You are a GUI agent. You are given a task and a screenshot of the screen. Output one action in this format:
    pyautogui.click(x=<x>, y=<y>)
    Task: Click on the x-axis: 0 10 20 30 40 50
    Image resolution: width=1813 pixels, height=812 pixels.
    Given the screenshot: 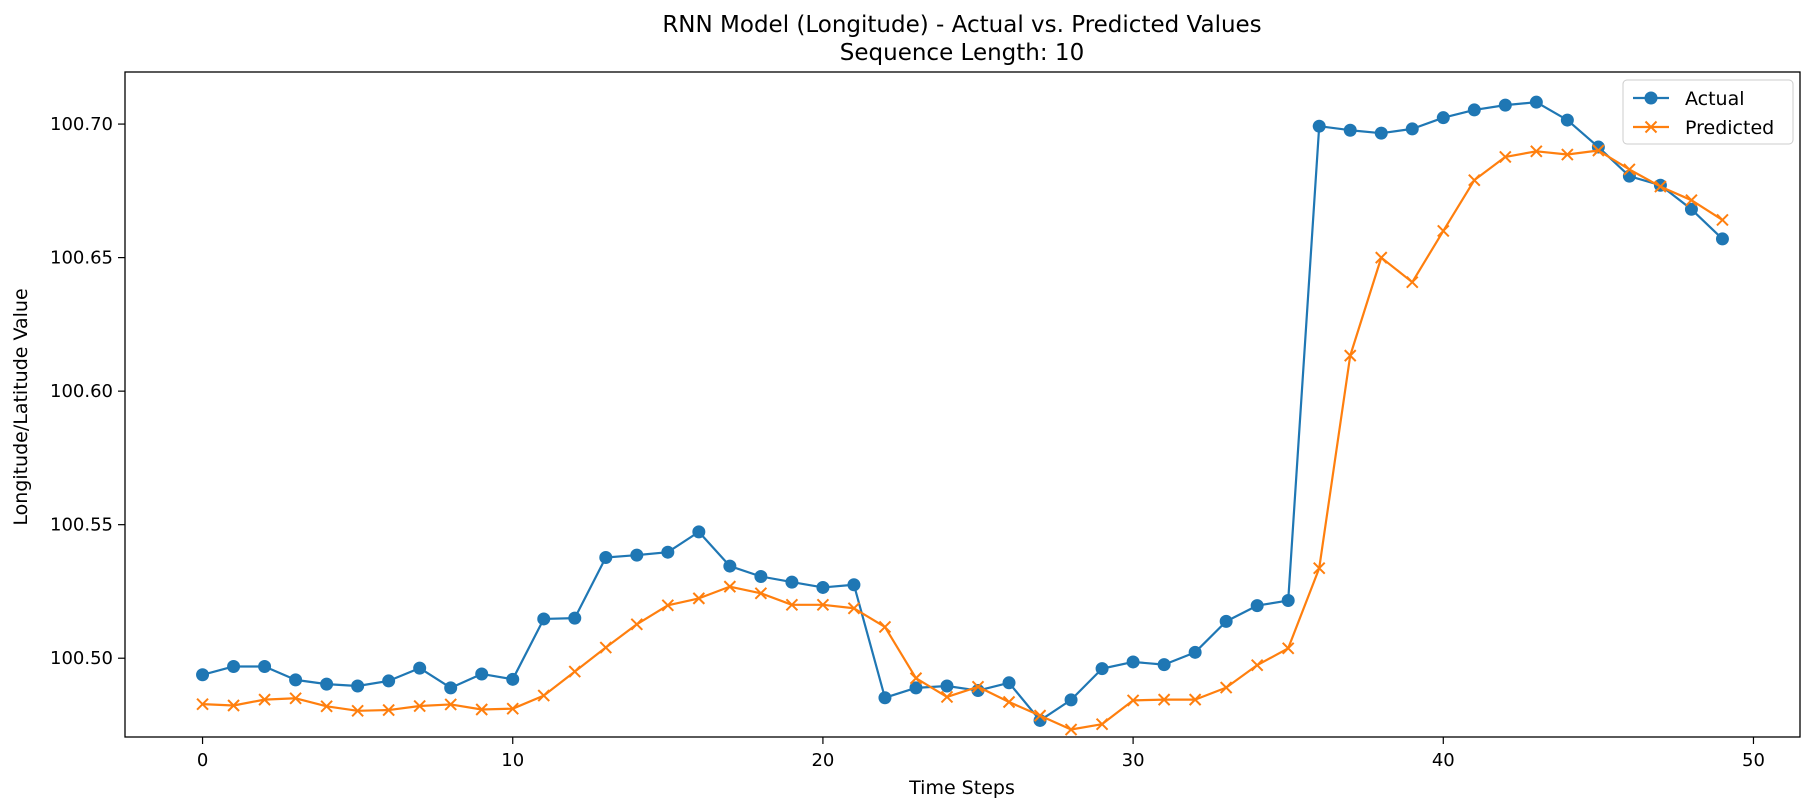 What is the action you would take?
    pyautogui.click(x=981, y=754)
    